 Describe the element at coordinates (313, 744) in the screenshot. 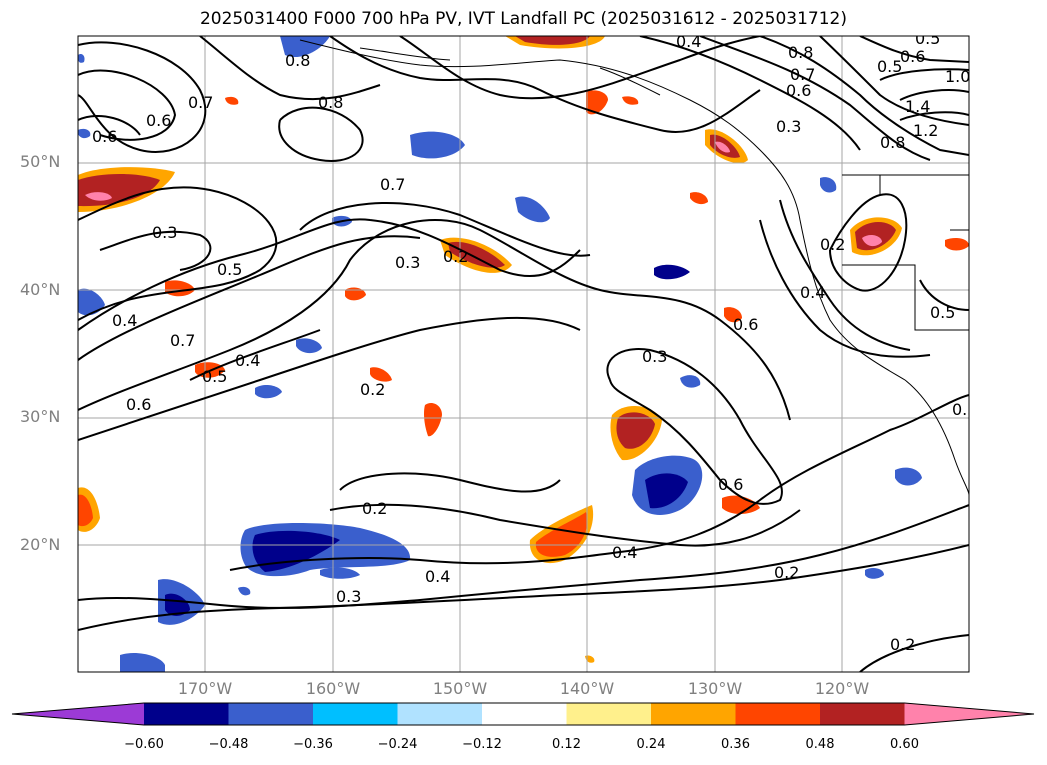

I see `colorbar-tick-label: −0.36` at that location.